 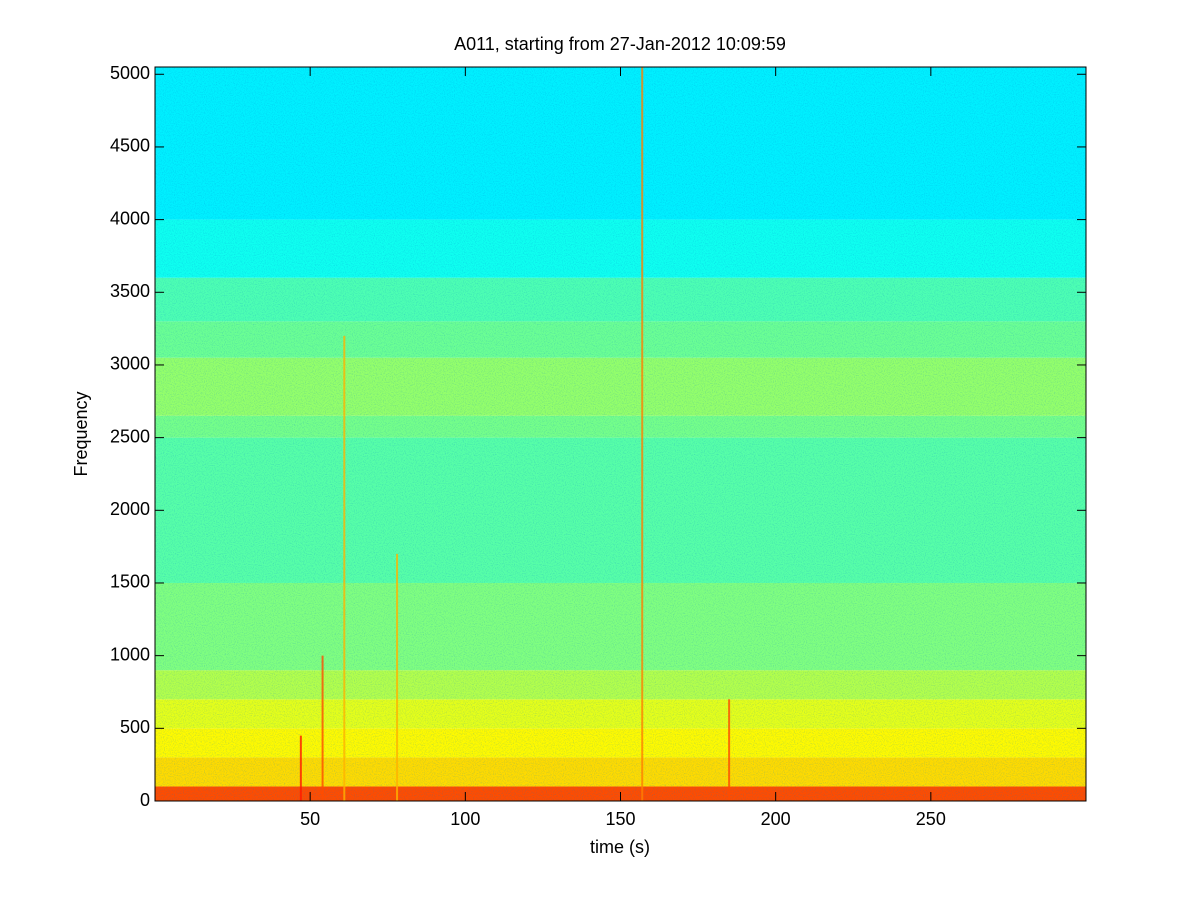 What do you see at coordinates (81, 433) in the screenshot?
I see `y-axis-label: Frequency` at bounding box center [81, 433].